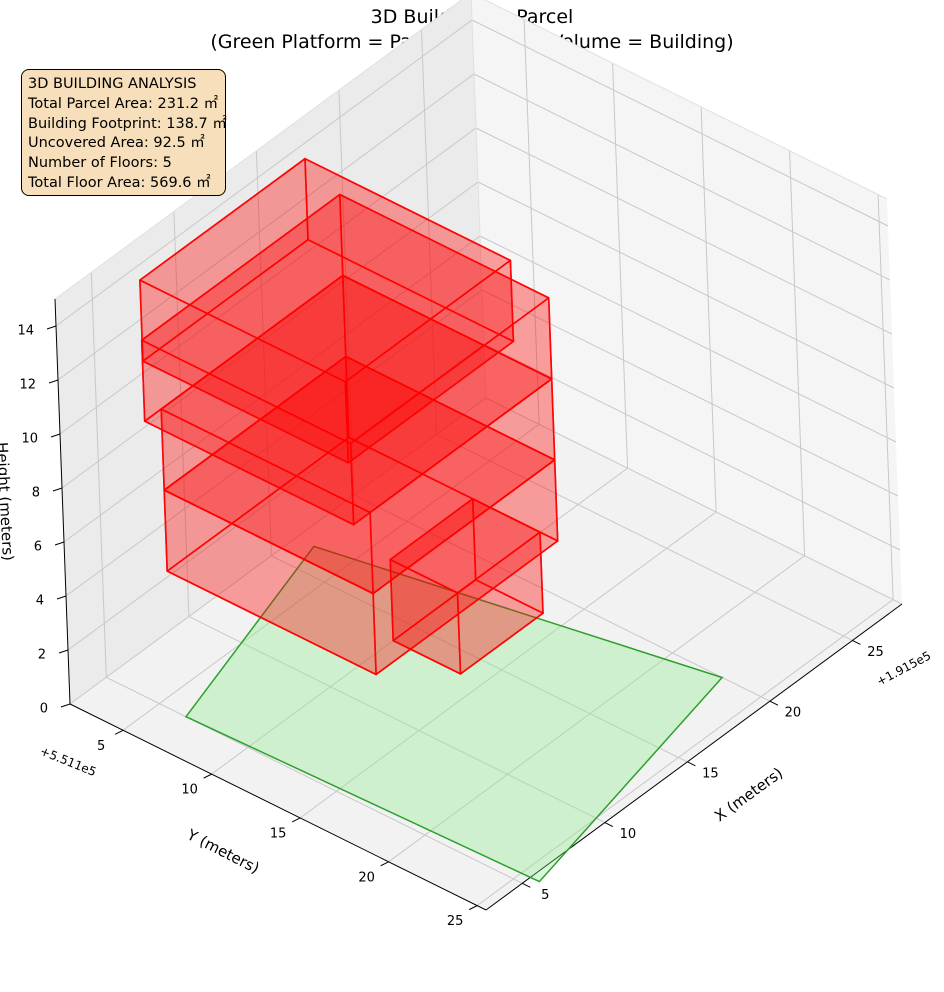 Image resolution: width=944 pixels, height=992 pixels. What do you see at coordinates (710, 773) in the screenshot?
I see `x-tick-label: 15` at bounding box center [710, 773].